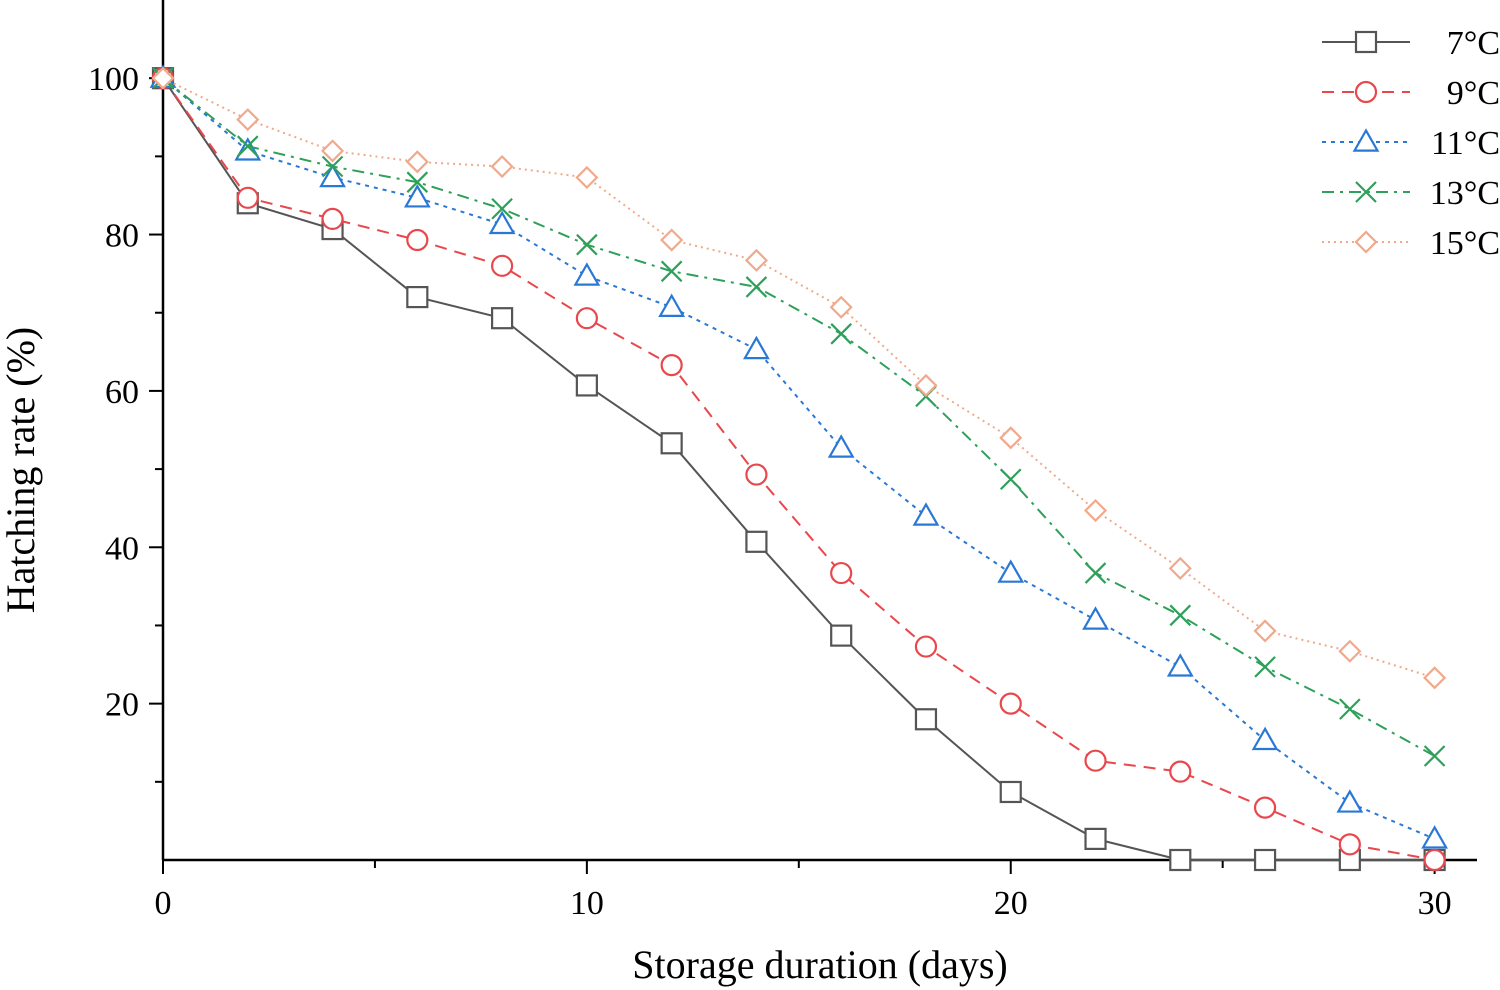  Describe the element at coordinates (1465, 193) in the screenshot. I see `legend-label: 13°C` at that location.